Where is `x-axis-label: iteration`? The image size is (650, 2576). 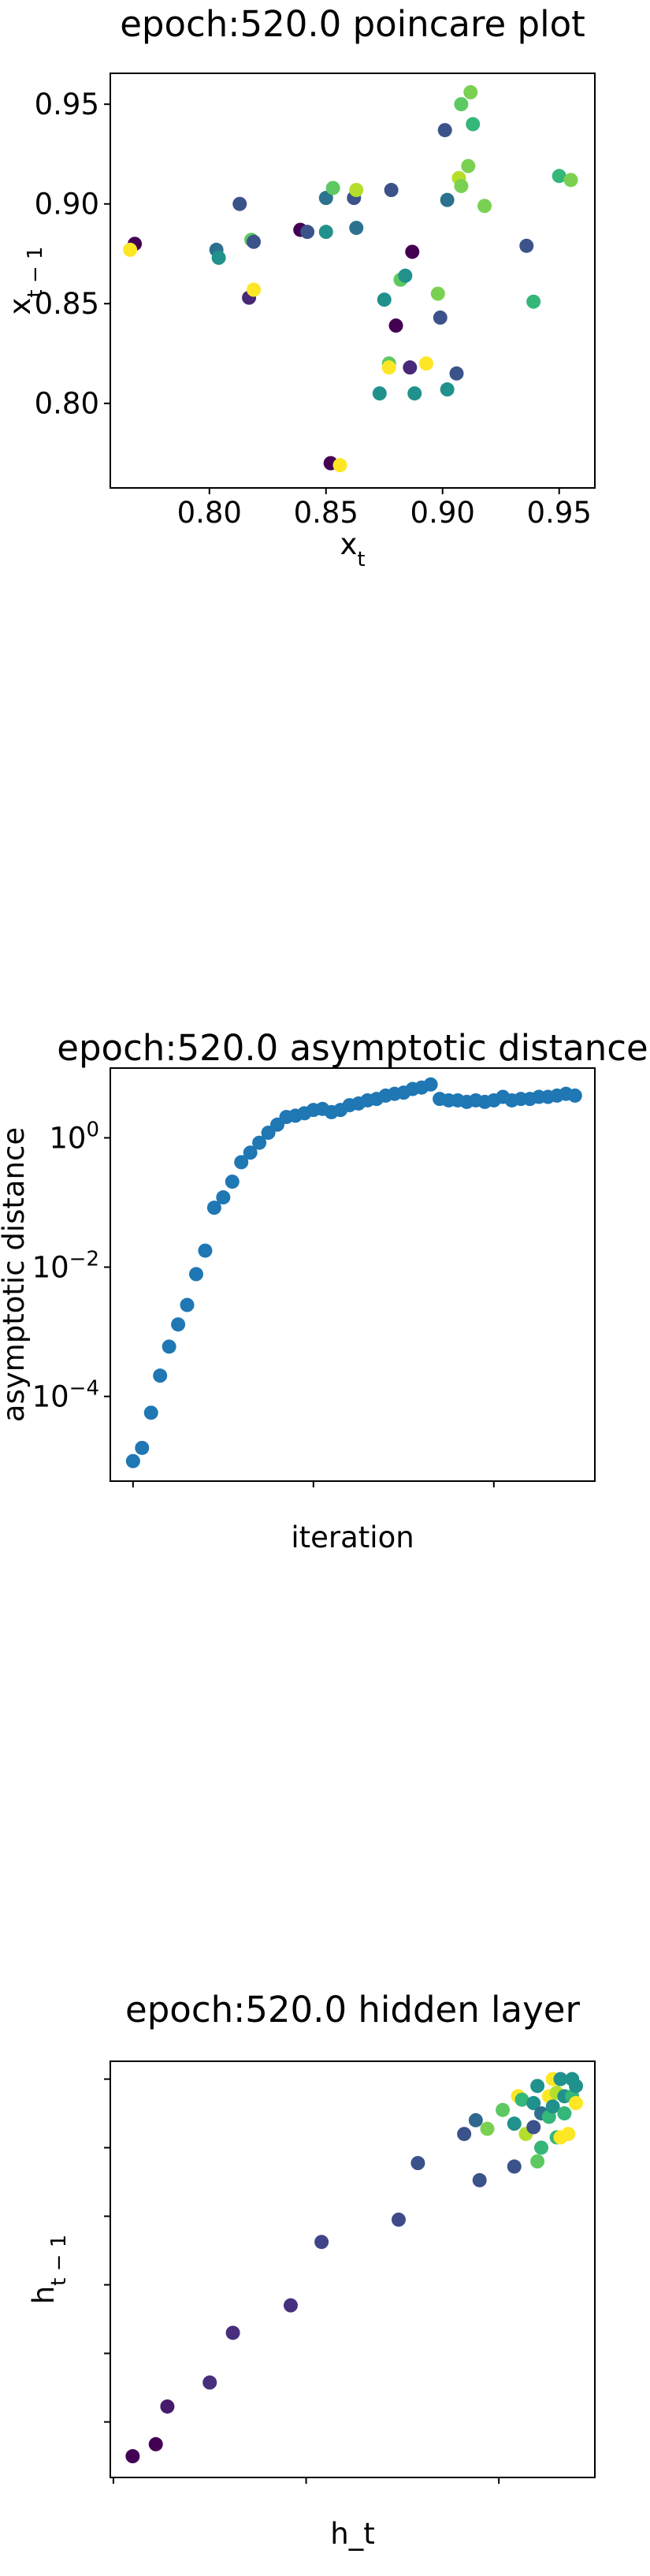 x-axis-label: iteration is located at coordinates (352, 1537).